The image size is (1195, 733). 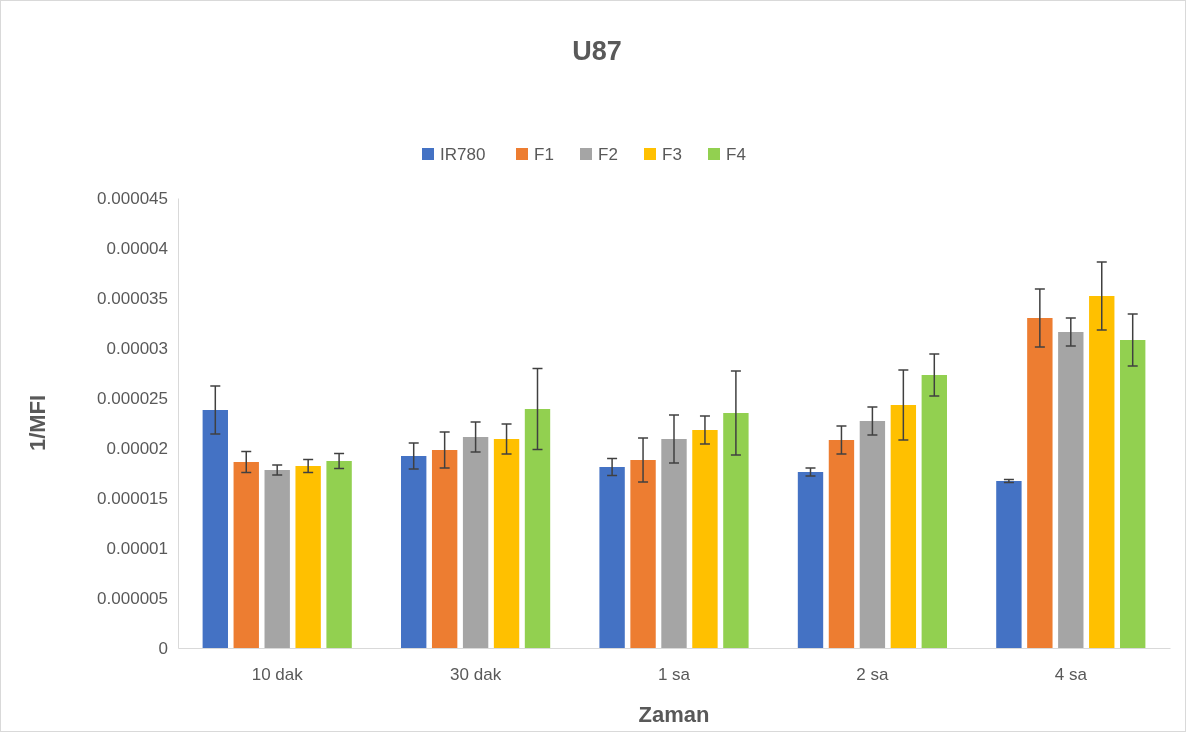 I want to click on y-tick-label: 0.000045, so click(x=132, y=198).